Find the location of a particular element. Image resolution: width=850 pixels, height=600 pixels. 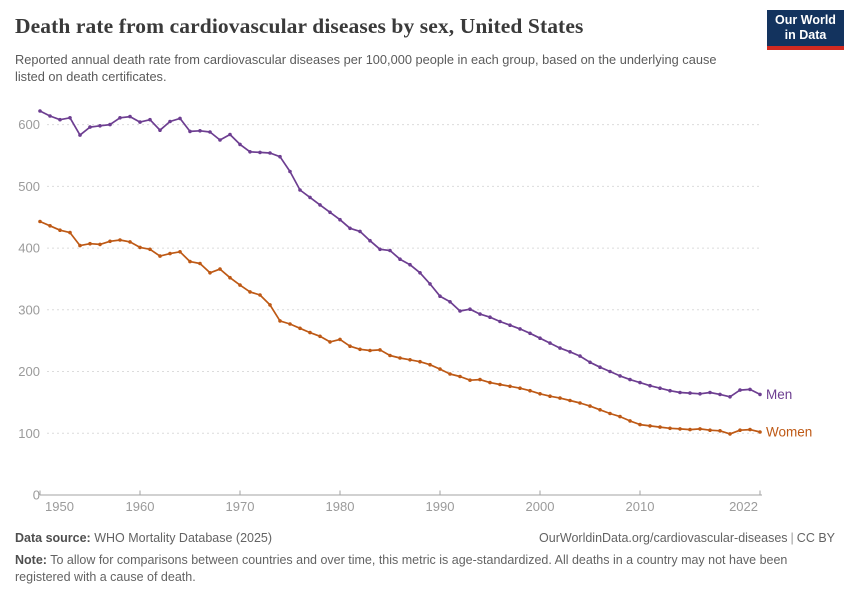

data-point-men-1956 is located at coordinates (100, 126).